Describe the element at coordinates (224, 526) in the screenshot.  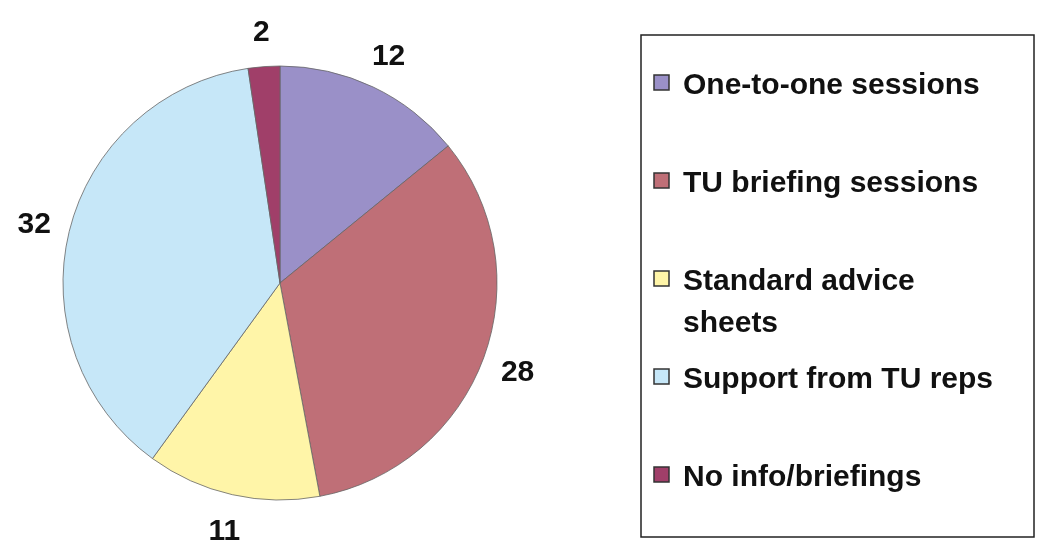
I see `data-label: 11` at that location.